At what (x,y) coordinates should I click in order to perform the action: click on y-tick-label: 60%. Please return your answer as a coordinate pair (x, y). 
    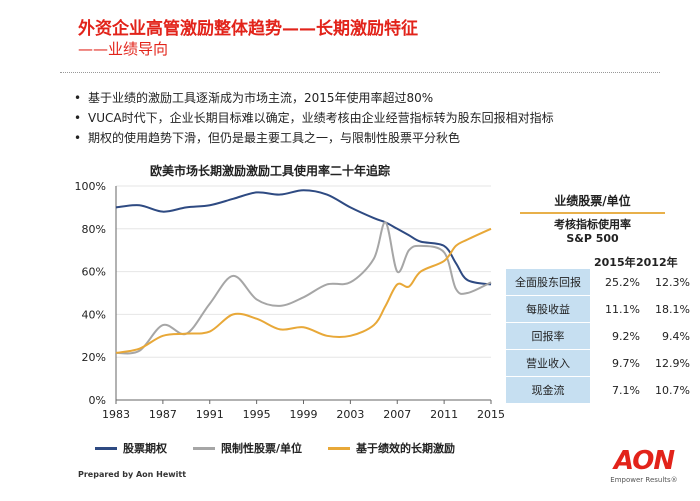
    Looking at the image, I should click on (94, 272).